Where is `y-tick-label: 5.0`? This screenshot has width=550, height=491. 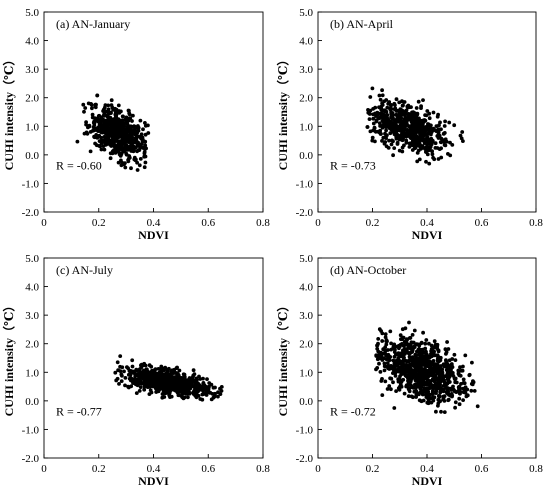 y-tick-label: 5.0 is located at coordinates (306, 259).